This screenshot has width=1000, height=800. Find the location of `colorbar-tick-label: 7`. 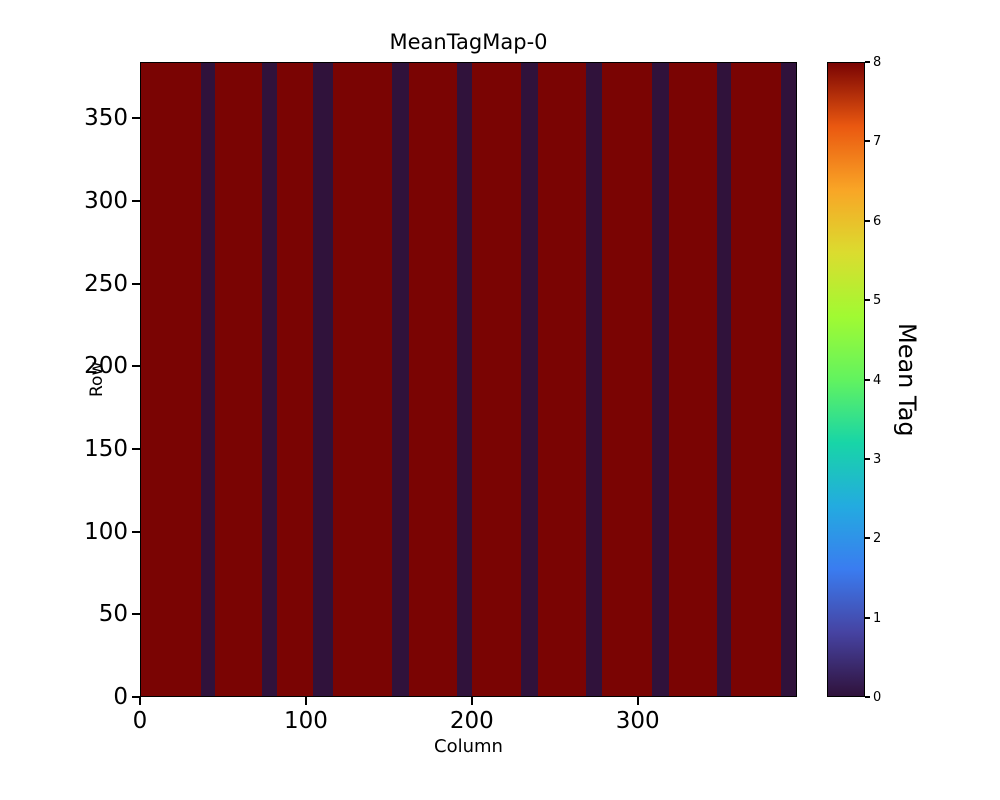

colorbar-tick-label: 7 is located at coordinates (877, 142).